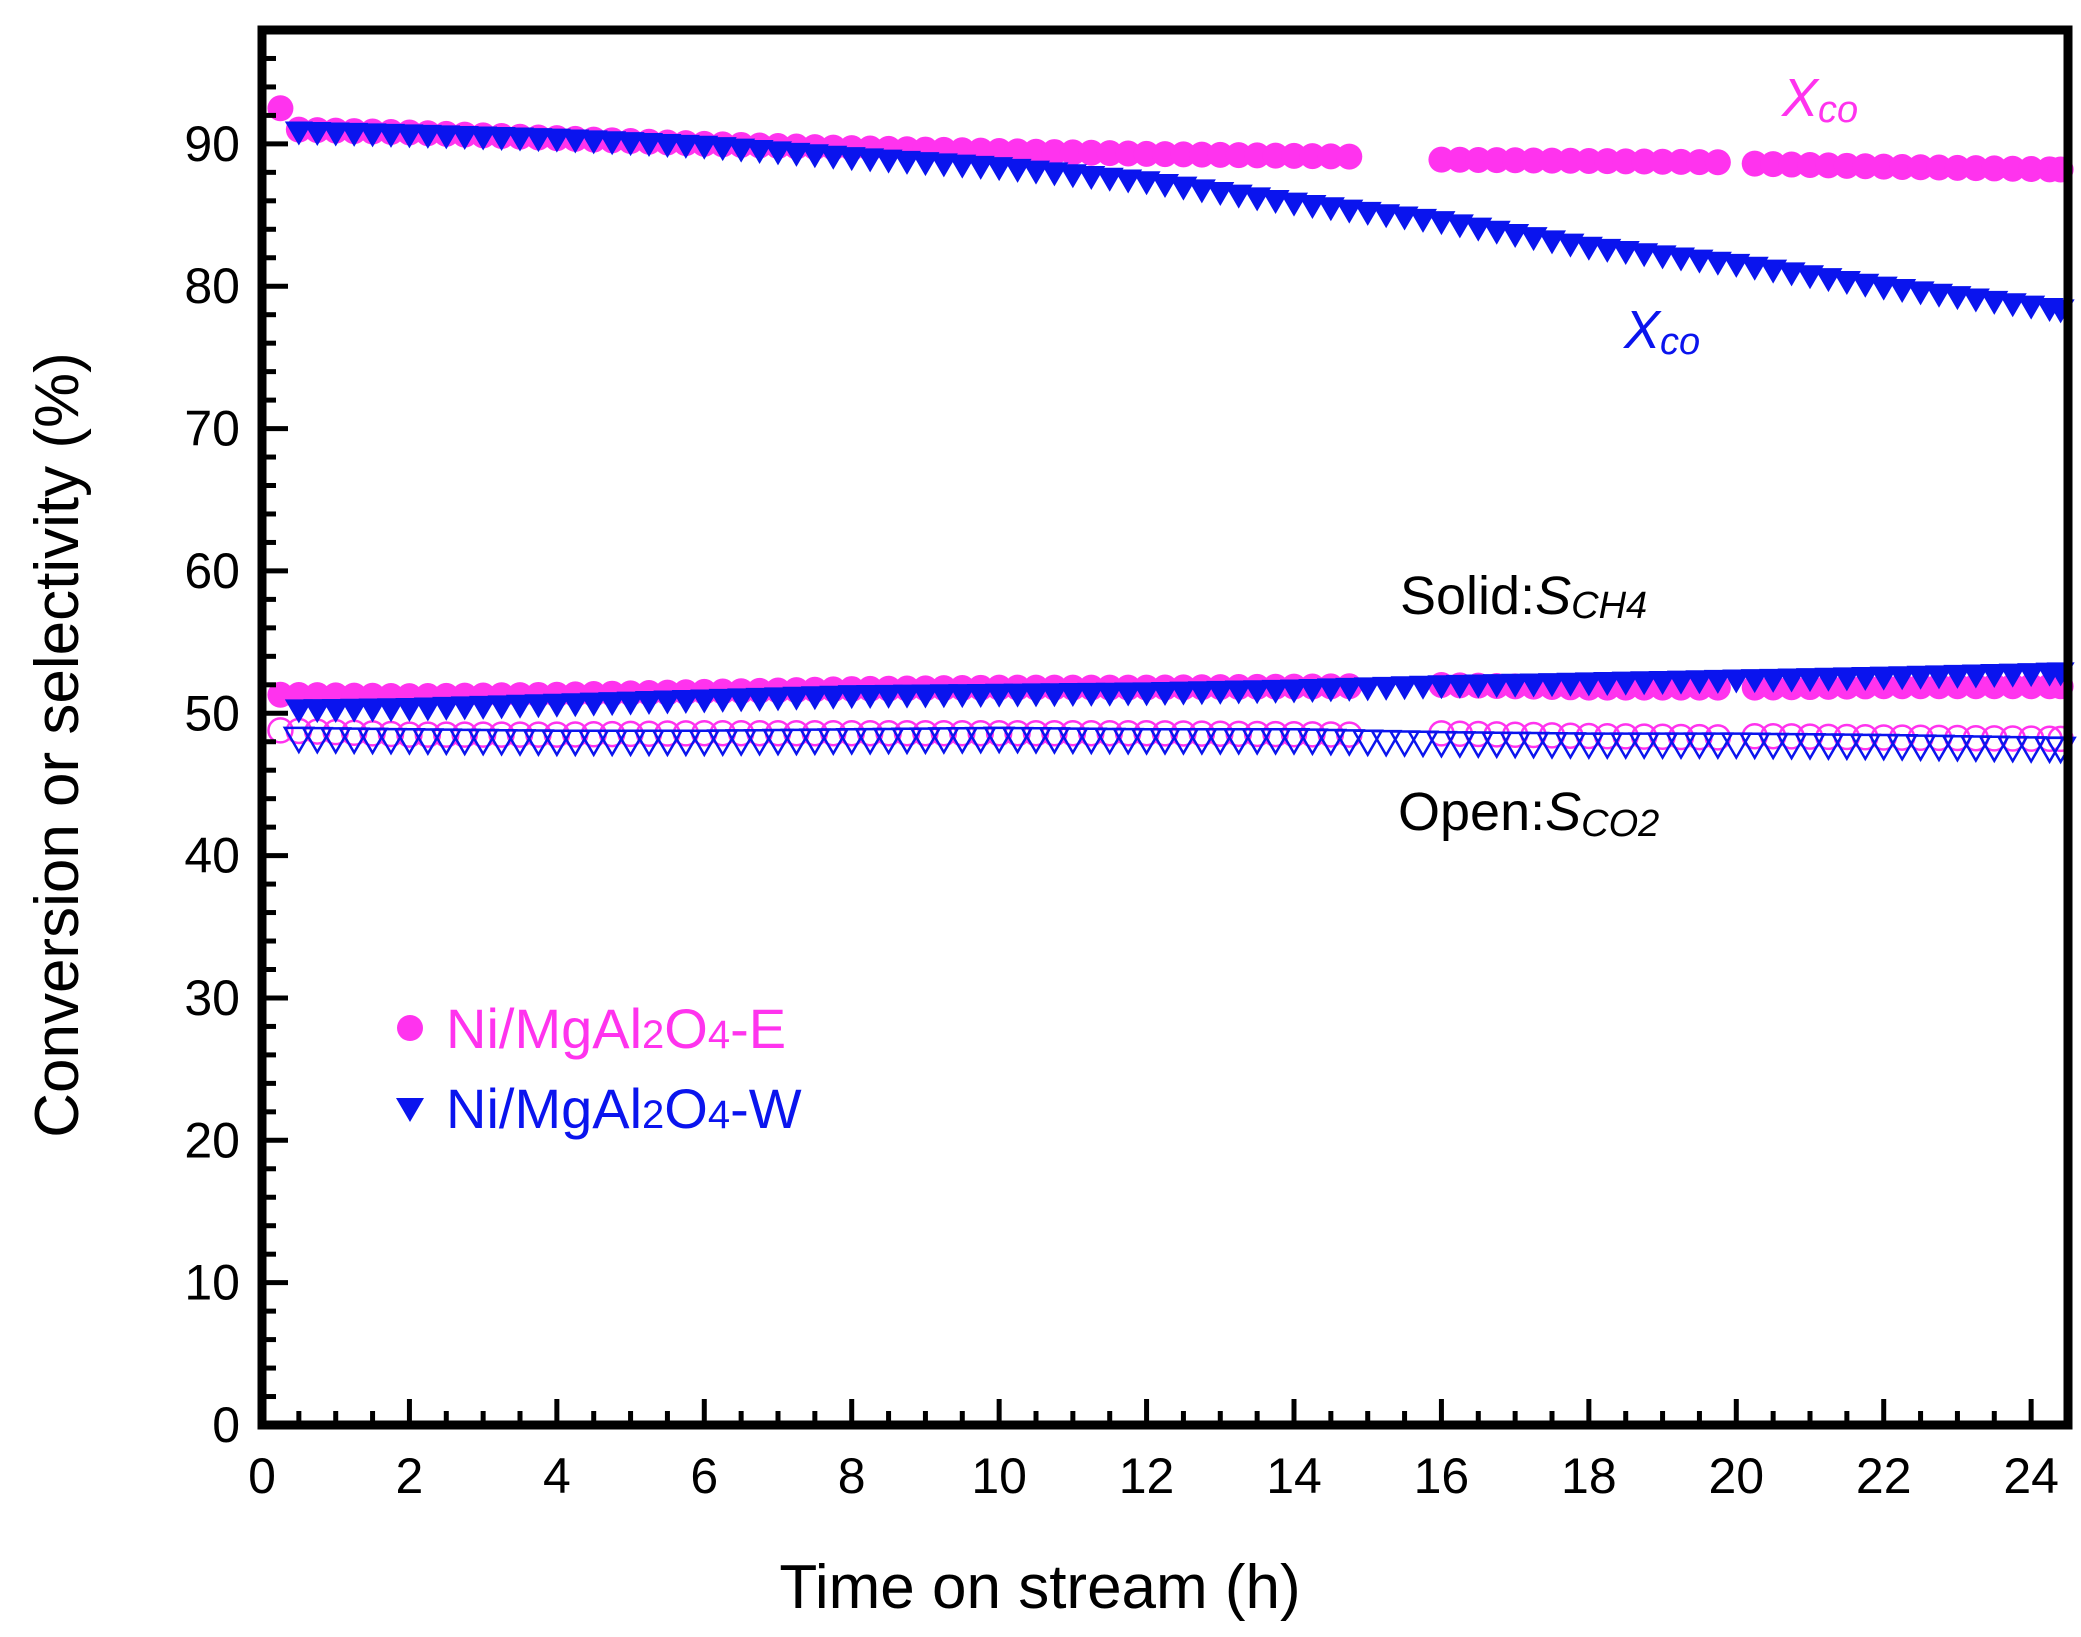 This screenshot has width=2081, height=1637. Describe the element at coordinates (686, 1108) in the screenshot. I see `legend-w-mid: O` at that location.